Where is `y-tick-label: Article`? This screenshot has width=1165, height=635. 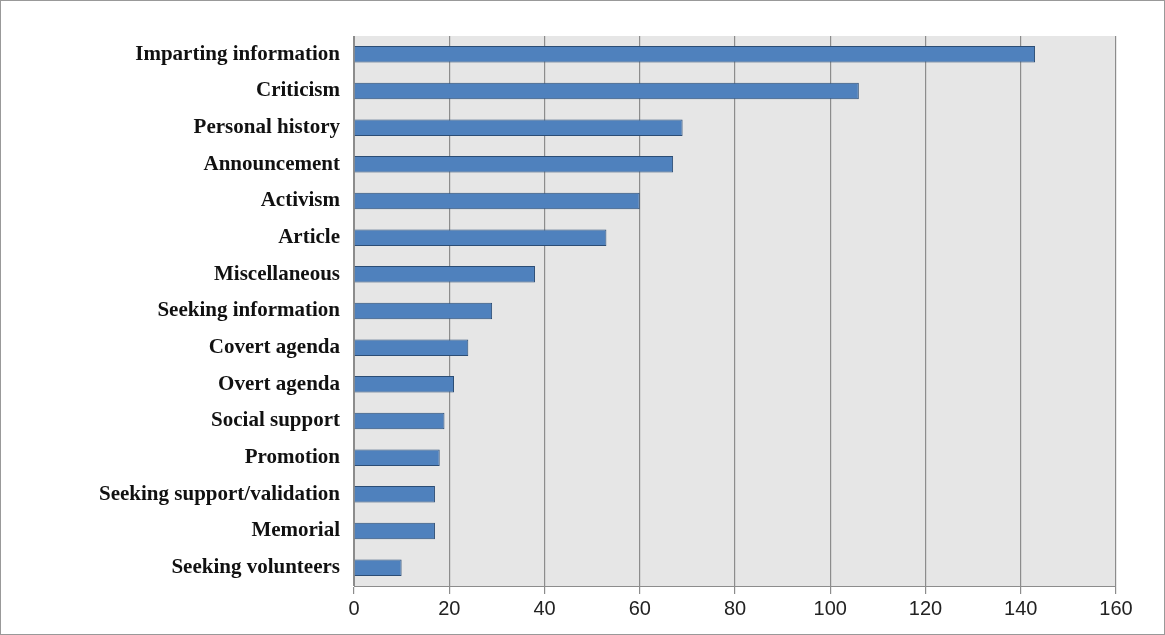 y-tick-label: Article is located at coordinates (309, 236).